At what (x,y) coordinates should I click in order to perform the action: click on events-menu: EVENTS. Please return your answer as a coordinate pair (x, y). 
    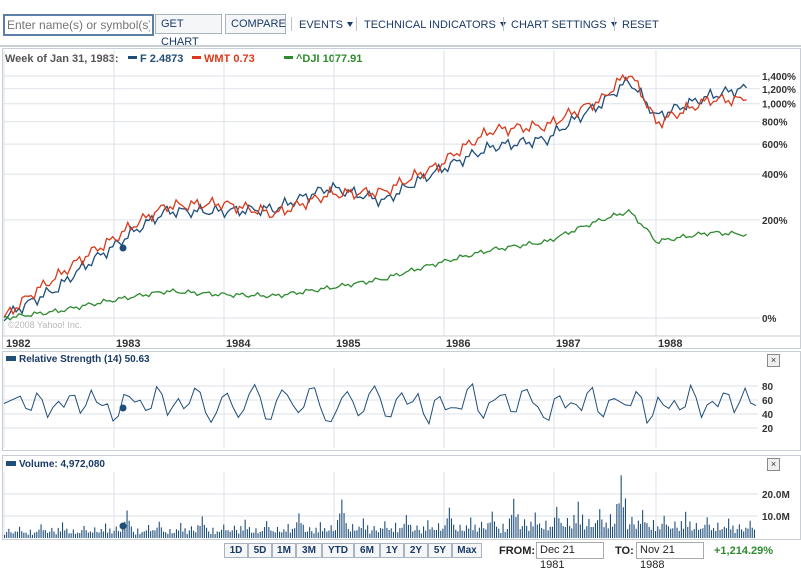
    Looking at the image, I should click on (326, 25).